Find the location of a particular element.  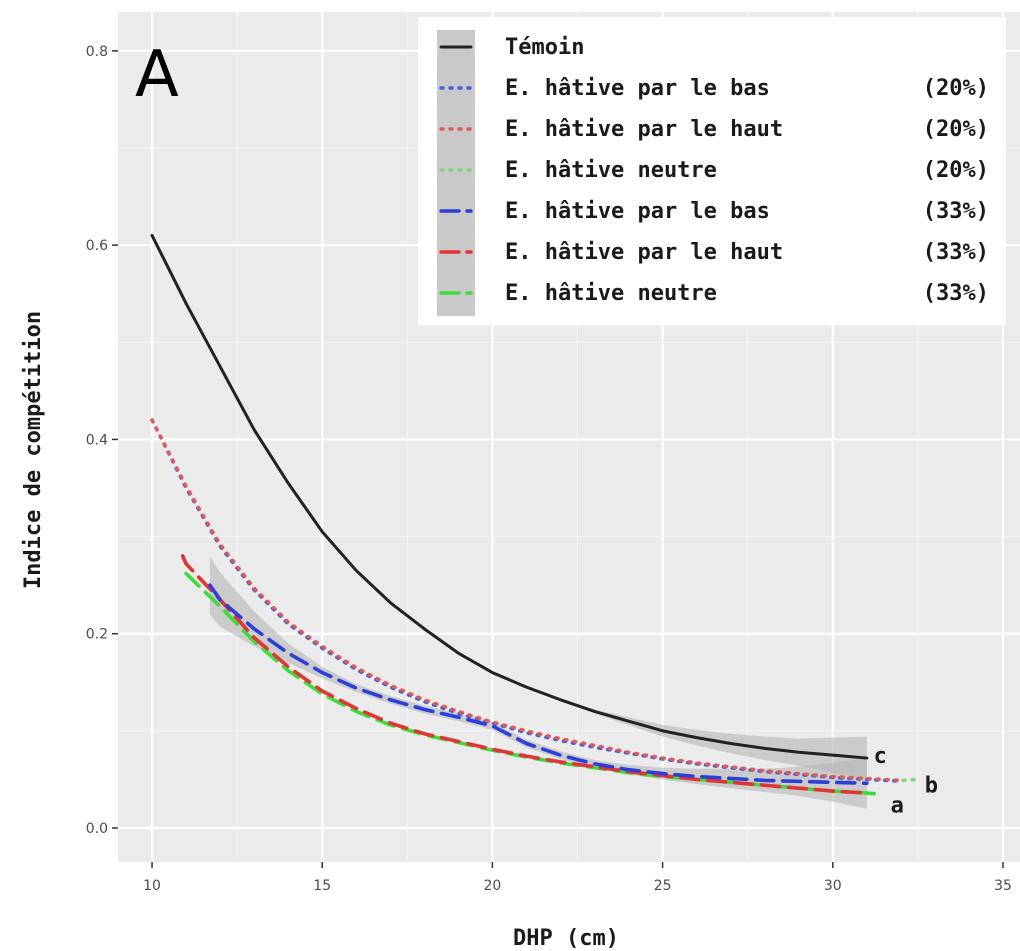

y-tick-label: 0.4 is located at coordinates (97, 440).